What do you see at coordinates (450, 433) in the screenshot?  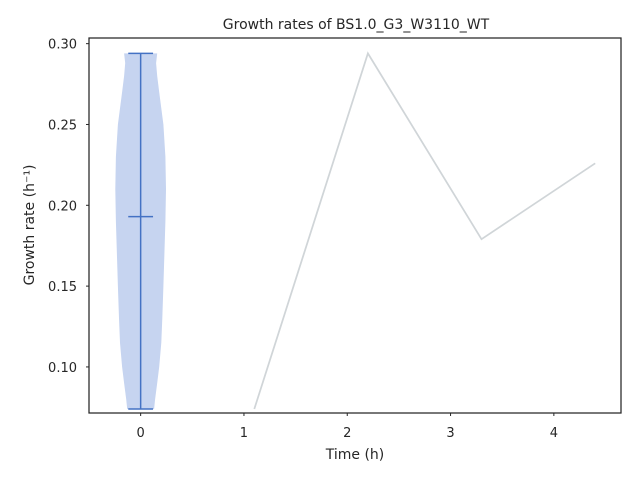 I see `x-tick-label: 3` at bounding box center [450, 433].